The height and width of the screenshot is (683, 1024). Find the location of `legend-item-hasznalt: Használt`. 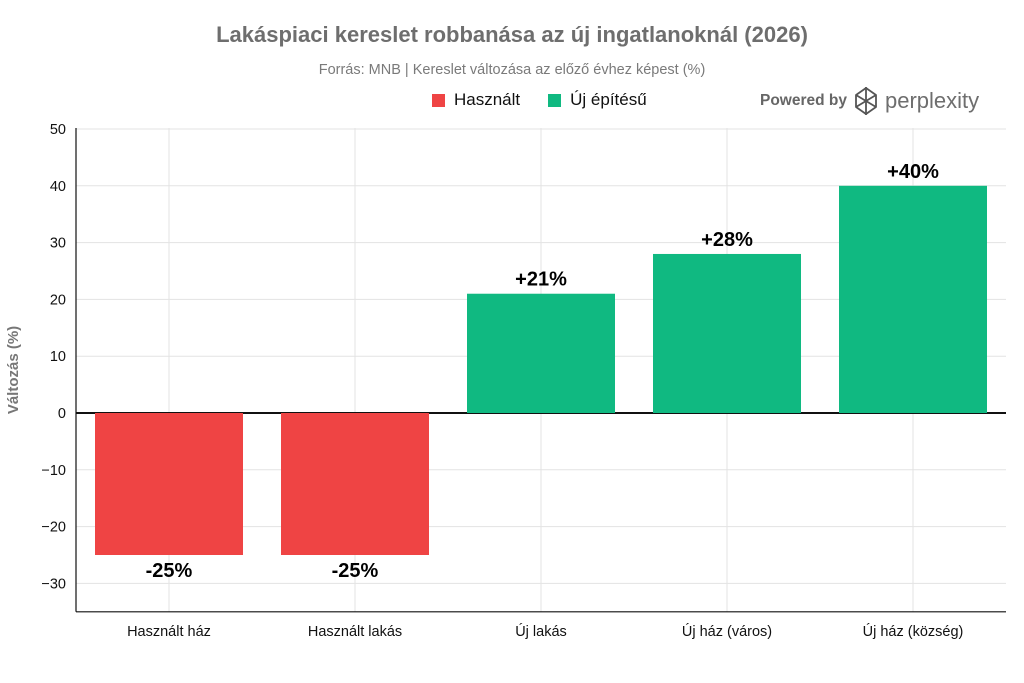

legend-item-hasznalt: Használt is located at coordinates (476, 100).